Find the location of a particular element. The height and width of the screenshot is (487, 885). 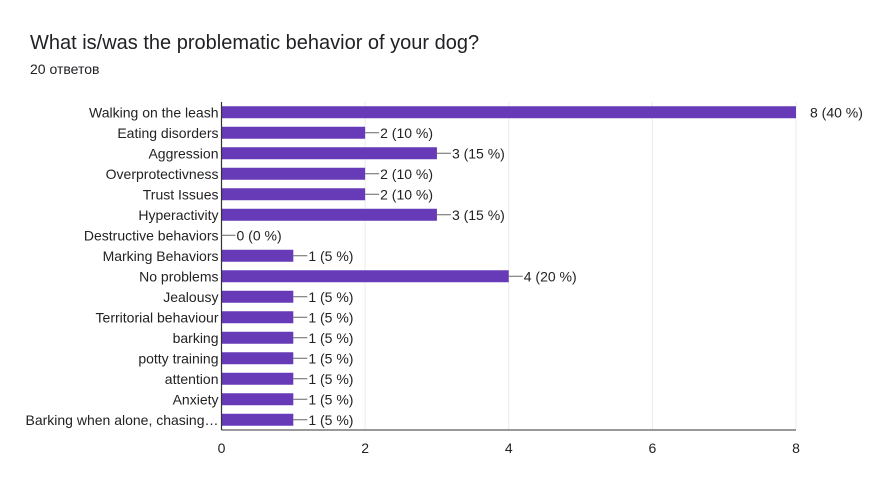

data-label-13: 1 (5 %) is located at coordinates (330, 379).